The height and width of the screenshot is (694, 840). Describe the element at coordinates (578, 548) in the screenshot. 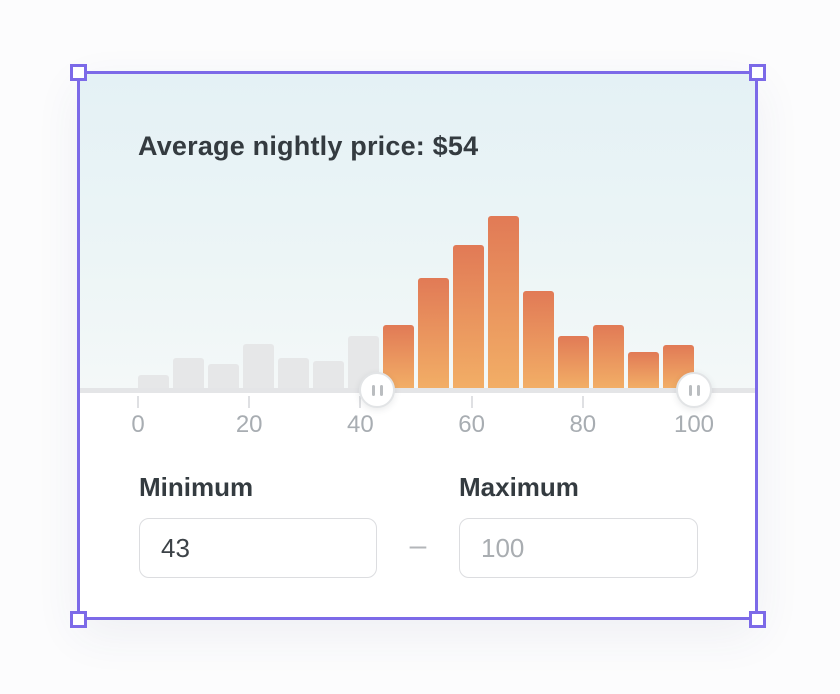

I see `maximum-input` at that location.